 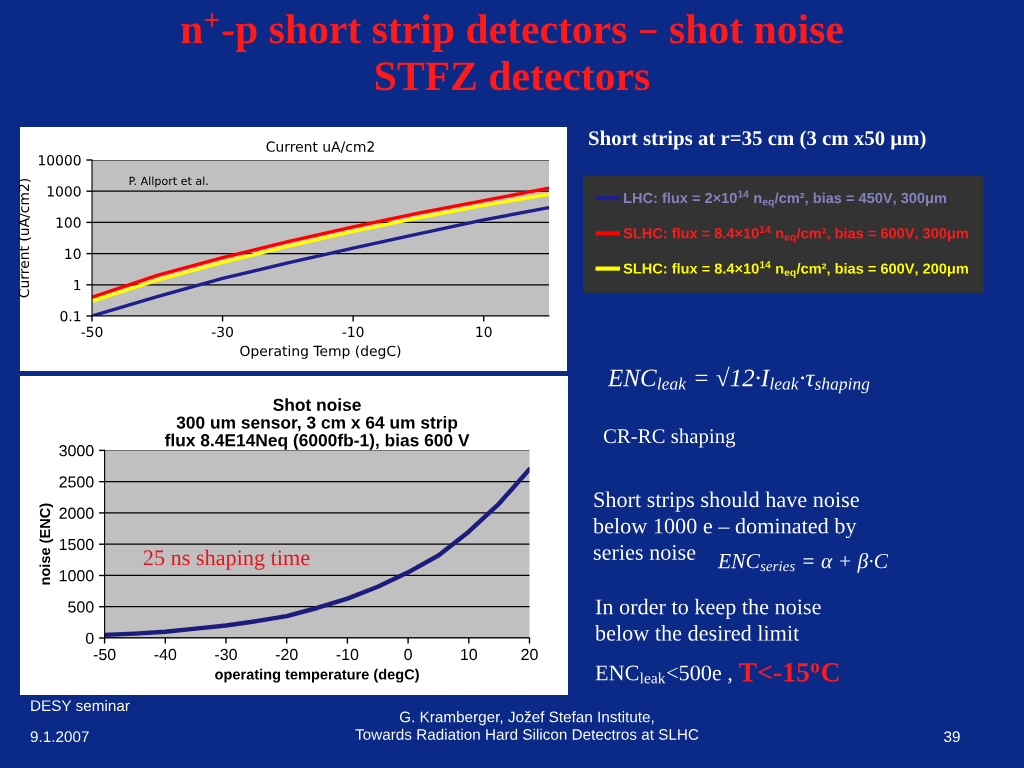 What do you see at coordinates (785, 199) in the screenshot?
I see `legend-label: LHC: flux = 2×10$^{14}$ n$_{eq}$/cm², bias = 450V, 300μm` at bounding box center [785, 199].